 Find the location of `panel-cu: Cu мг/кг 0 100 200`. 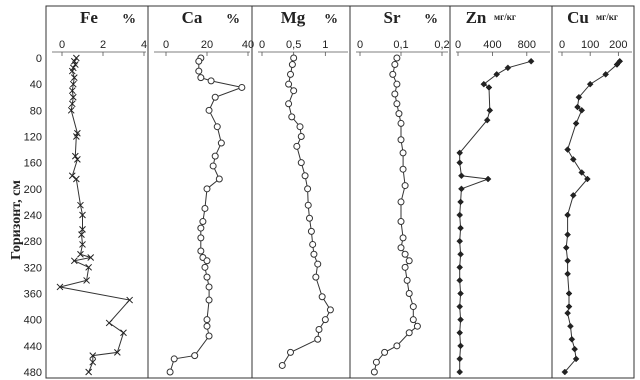

panel-cu: Cu мг/кг 0 100 200 is located at coordinates (593, 192).